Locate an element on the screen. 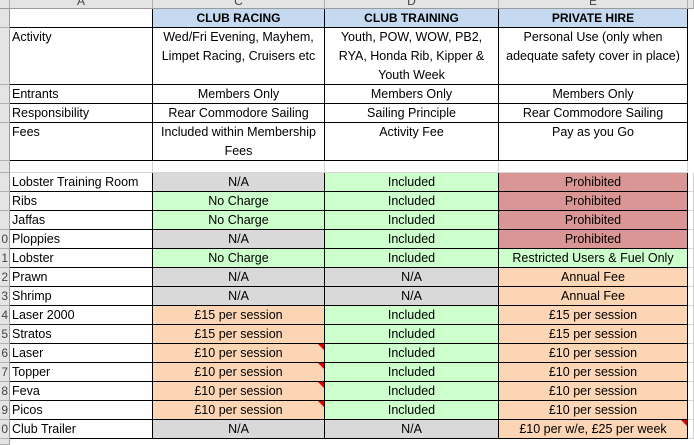  item-cell: £15 per session is located at coordinates (239, 315).